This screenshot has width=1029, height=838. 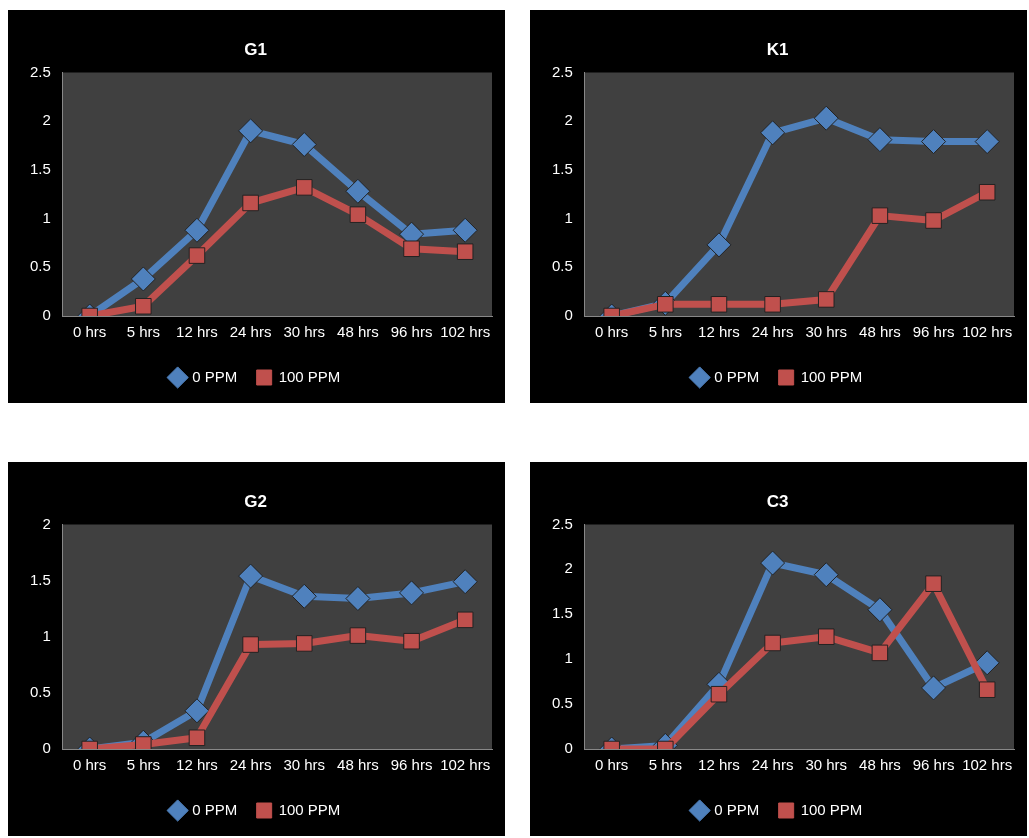 I want to click on chart-title: G1, so click(x=255, y=49).